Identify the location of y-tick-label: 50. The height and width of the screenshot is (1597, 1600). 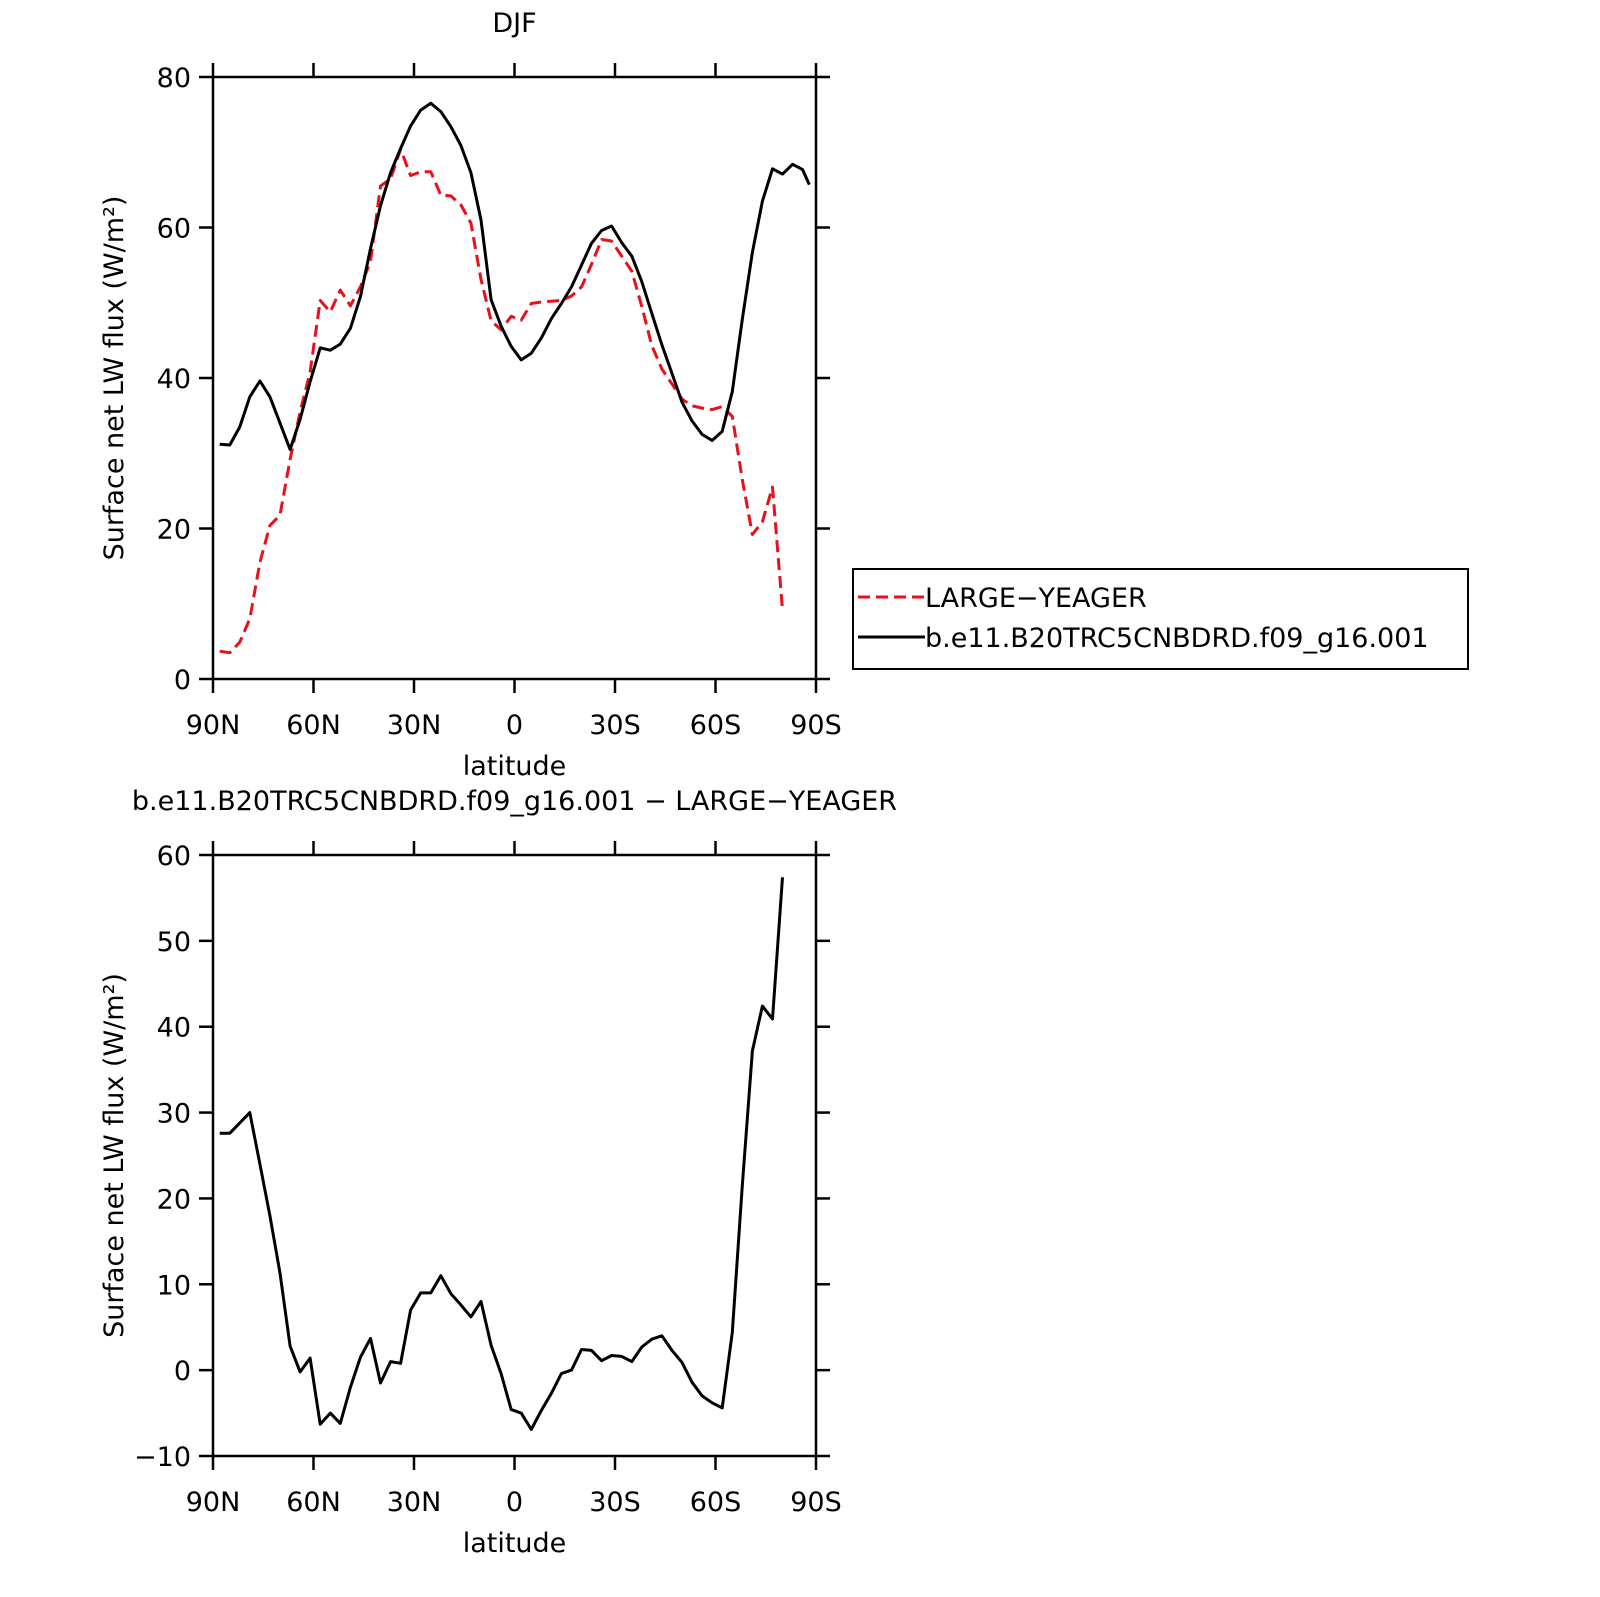
(174, 942).